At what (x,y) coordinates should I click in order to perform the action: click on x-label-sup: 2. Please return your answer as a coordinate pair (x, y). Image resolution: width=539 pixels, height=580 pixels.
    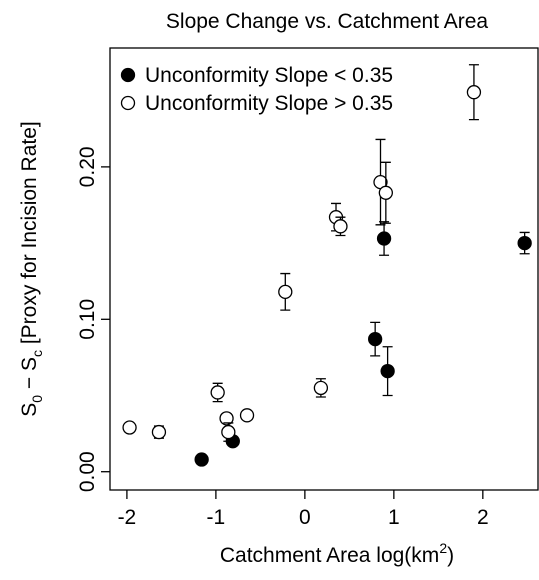
    Looking at the image, I should click on (443, 548).